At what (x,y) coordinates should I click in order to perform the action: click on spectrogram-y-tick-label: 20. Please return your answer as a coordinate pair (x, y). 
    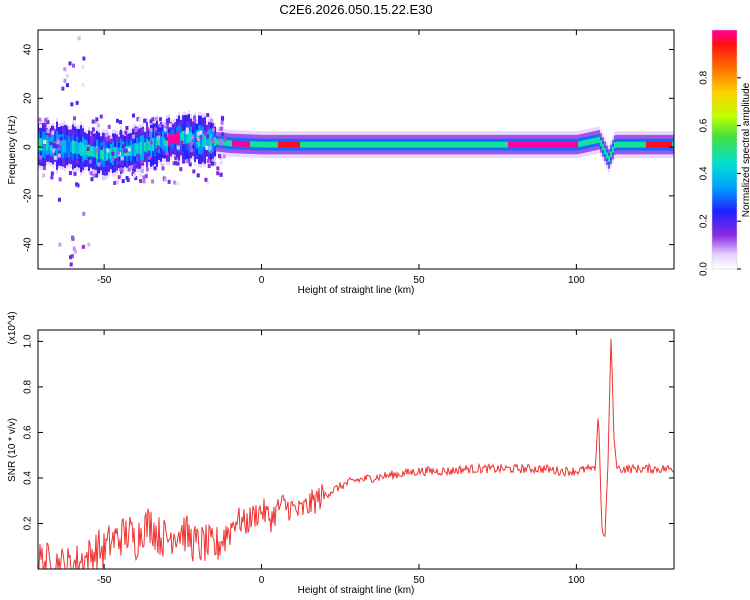
    Looking at the image, I should click on (28, 98).